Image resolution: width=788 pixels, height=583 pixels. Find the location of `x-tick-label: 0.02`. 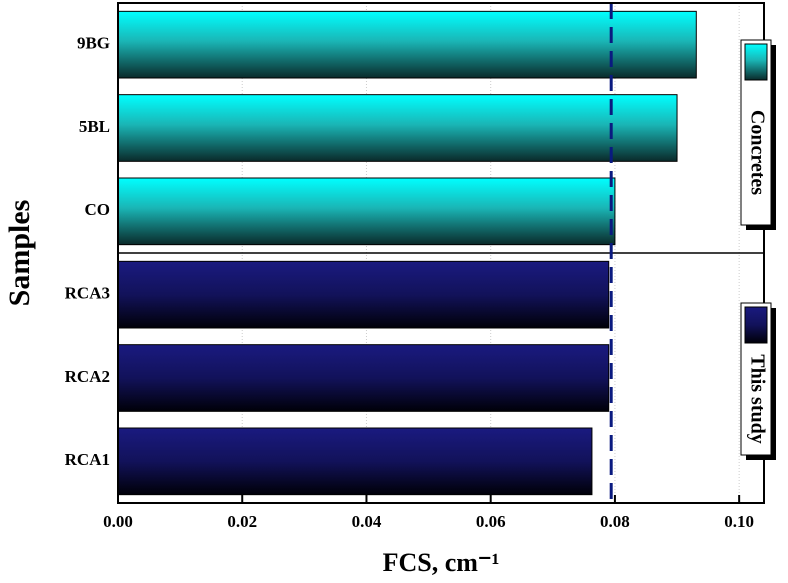

x-tick-label: 0.02 is located at coordinates (242, 521).